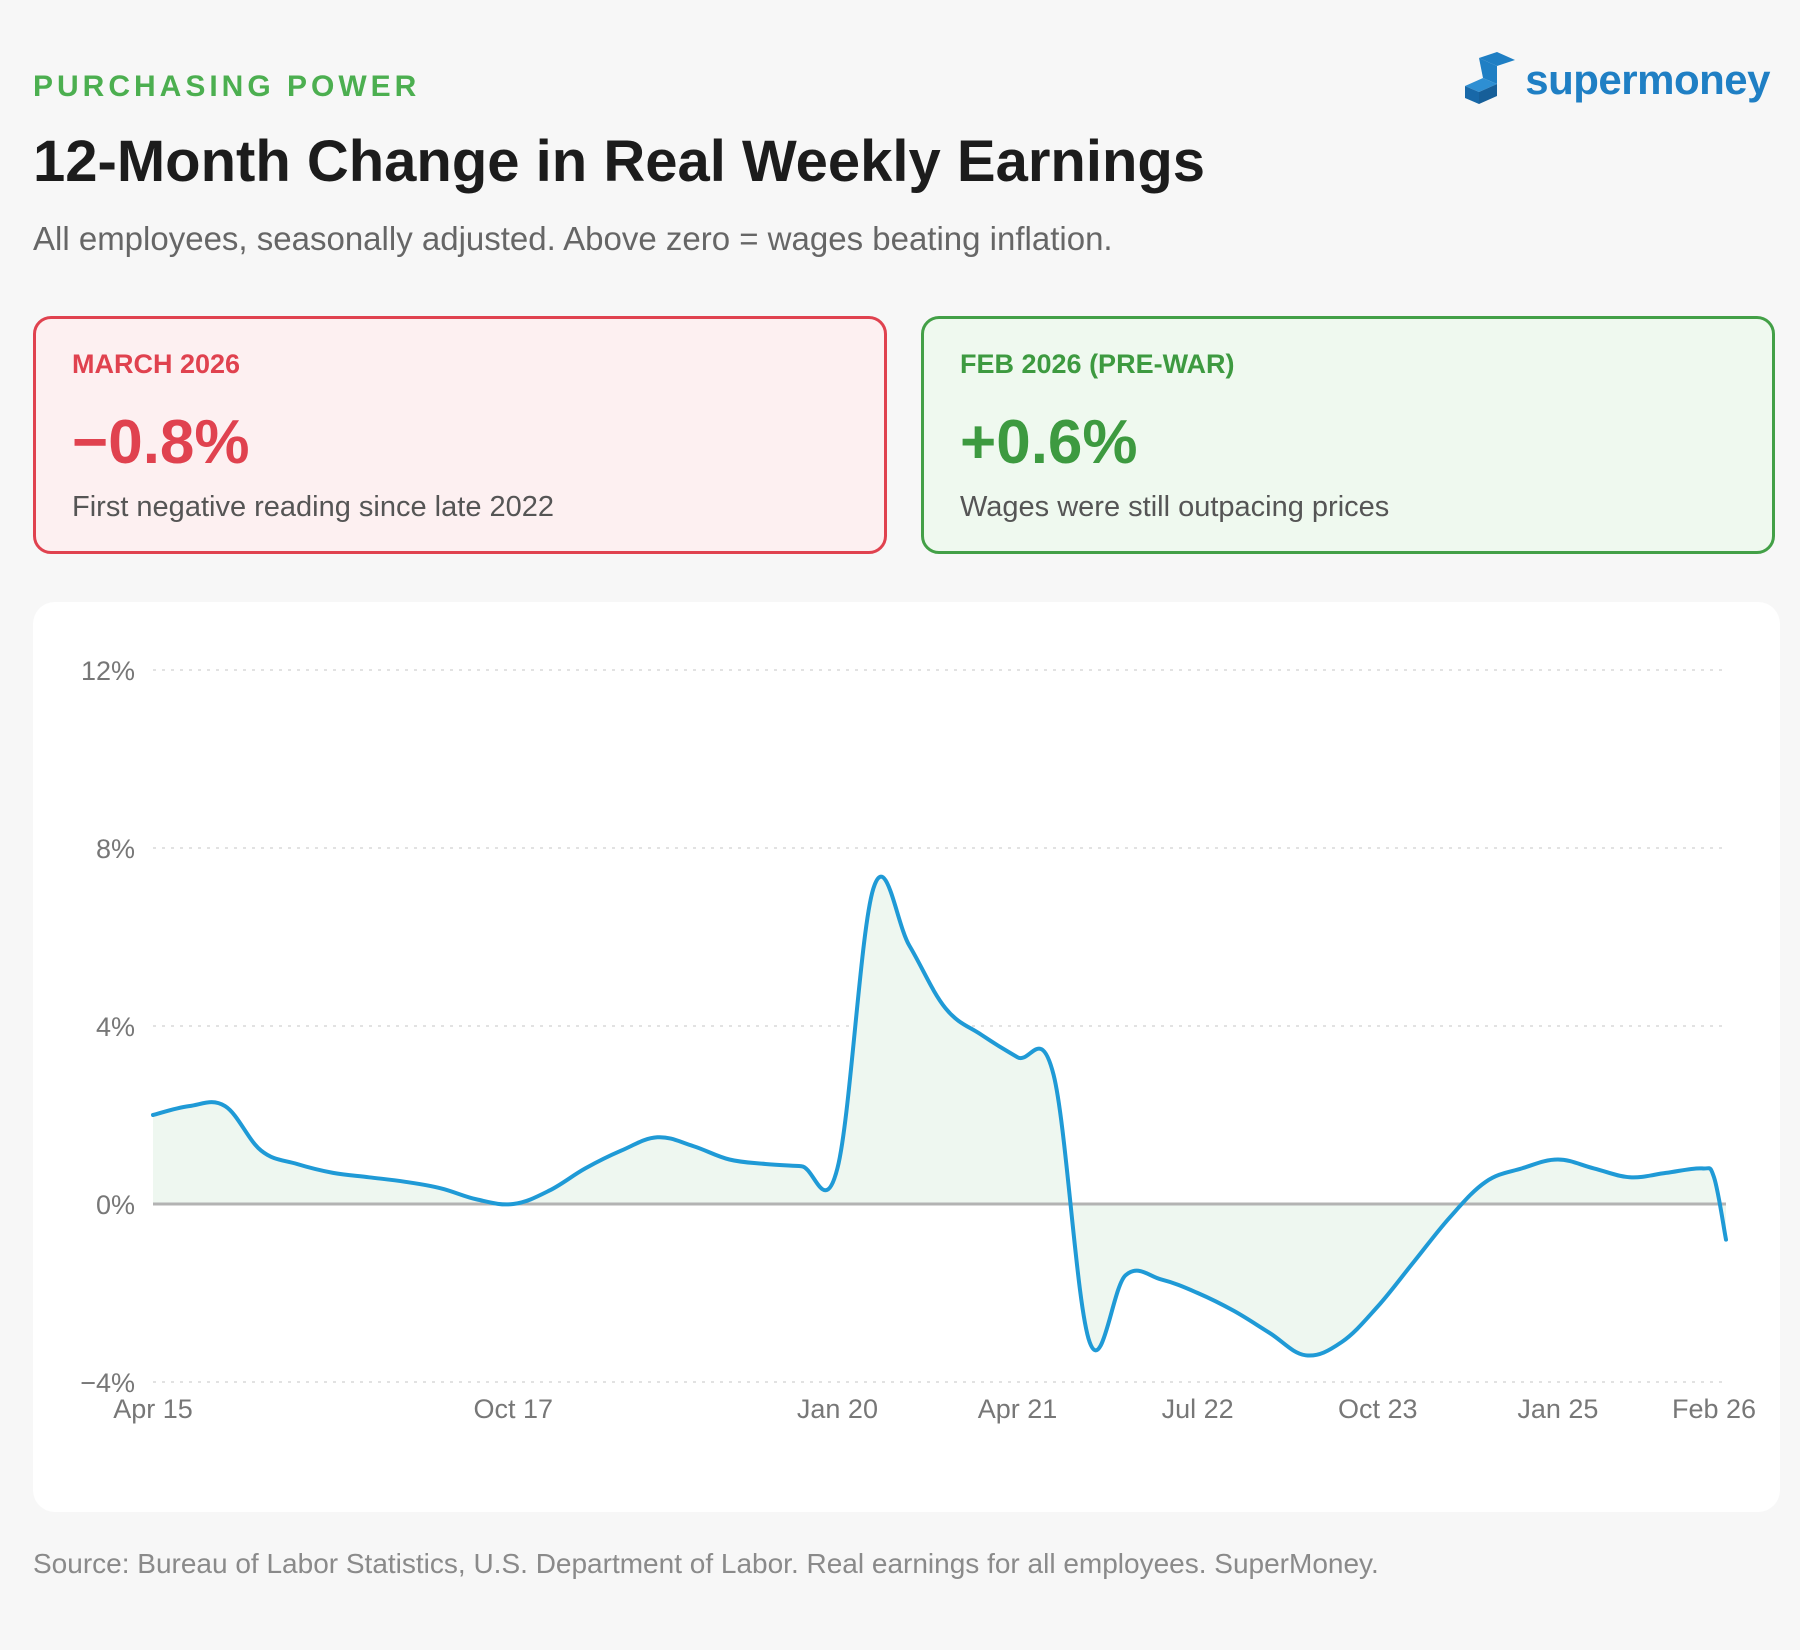  Describe the element at coordinates (619, 161) in the screenshot. I see `page-title: 12-Month Change in Real Weekly Earnings` at that location.